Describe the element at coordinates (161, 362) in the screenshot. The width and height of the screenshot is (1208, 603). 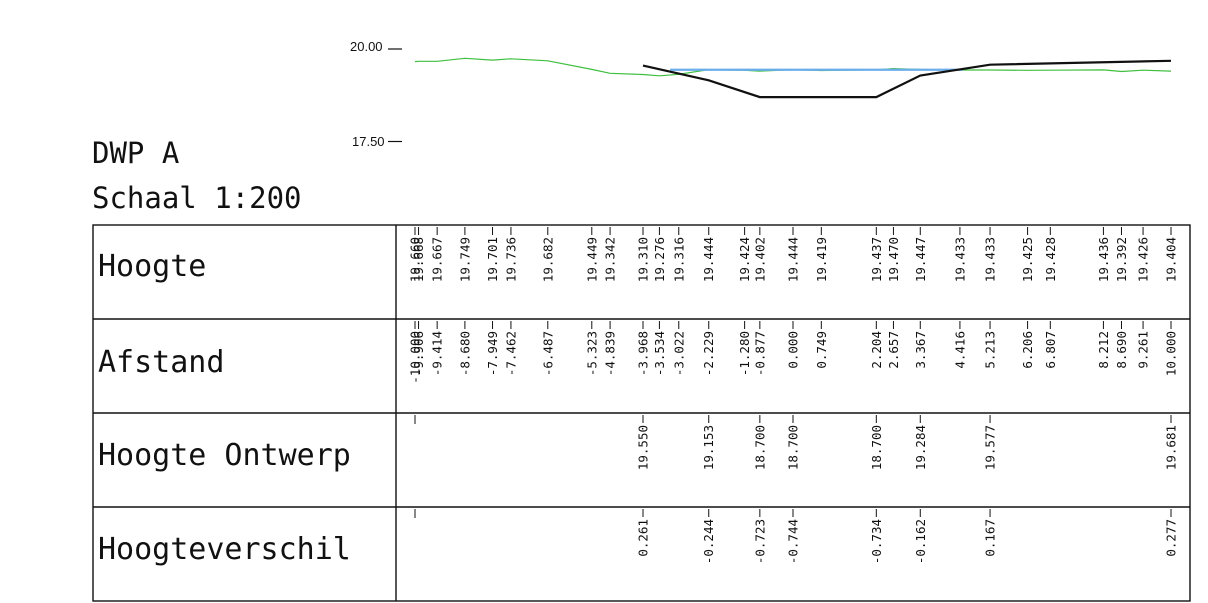
I see `row-label-afstand: Afstand` at that location.